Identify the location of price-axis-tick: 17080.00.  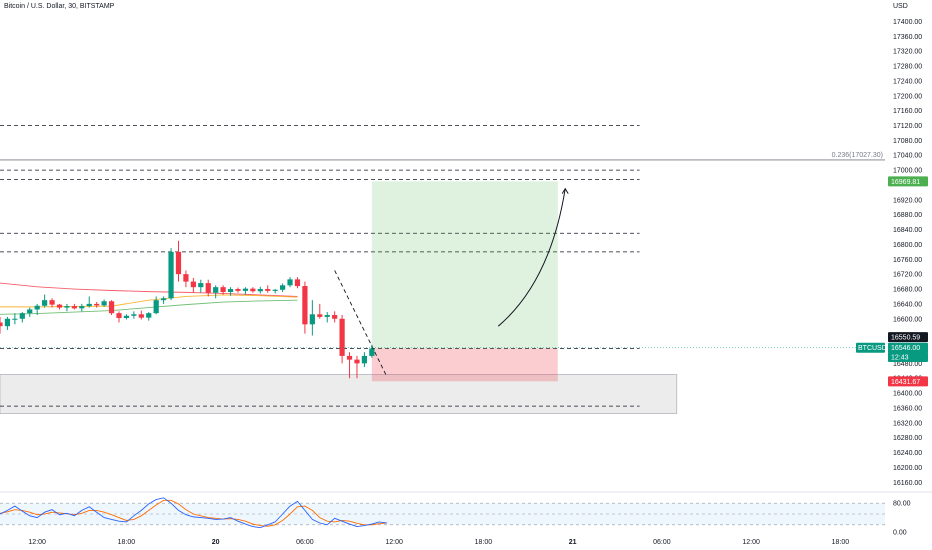
(907, 141).